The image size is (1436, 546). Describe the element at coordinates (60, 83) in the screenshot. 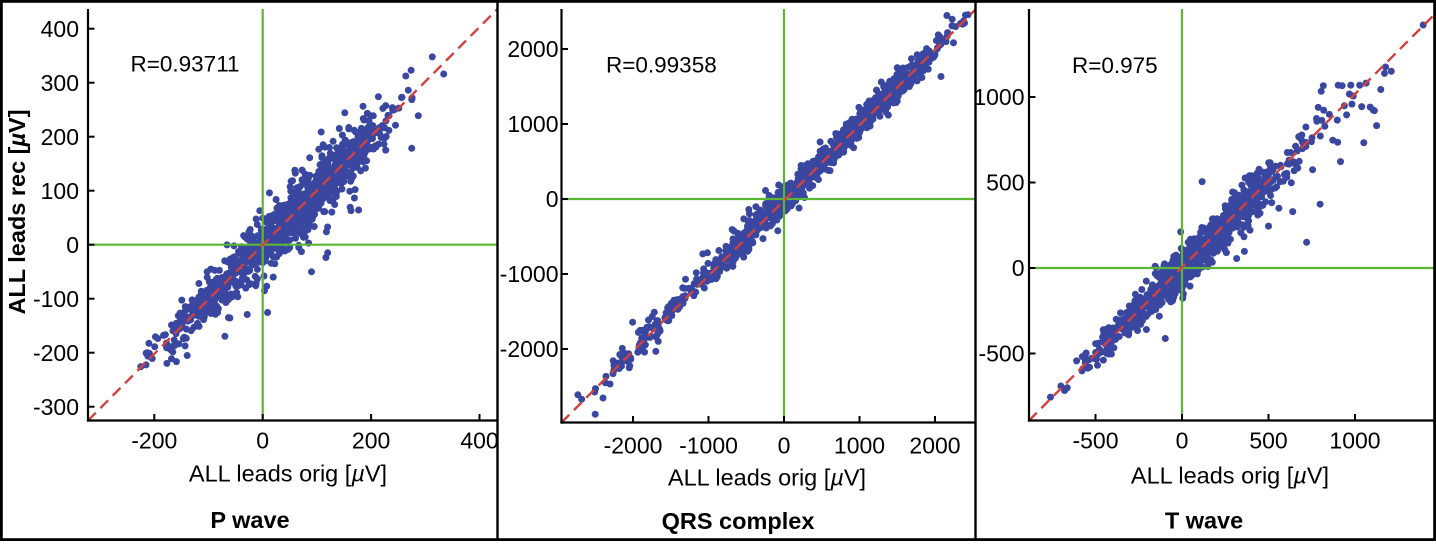

I see `svg-text: 300` at that location.